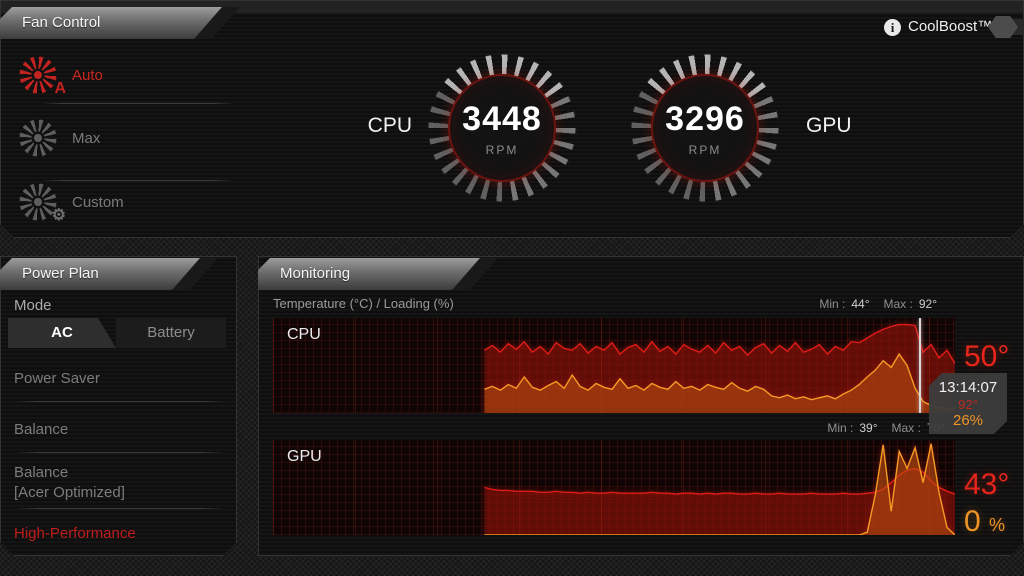 Image resolution: width=1024 pixels, height=576 pixels. I want to click on cpu-fan-label: CPU, so click(389, 125).